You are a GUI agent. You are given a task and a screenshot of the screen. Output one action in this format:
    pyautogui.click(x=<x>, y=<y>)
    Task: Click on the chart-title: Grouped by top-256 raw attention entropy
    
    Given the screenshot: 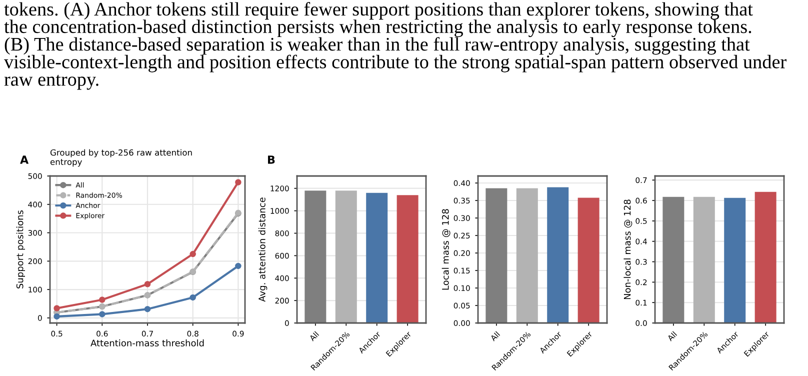 What is the action you would take?
    pyautogui.click(x=121, y=158)
    